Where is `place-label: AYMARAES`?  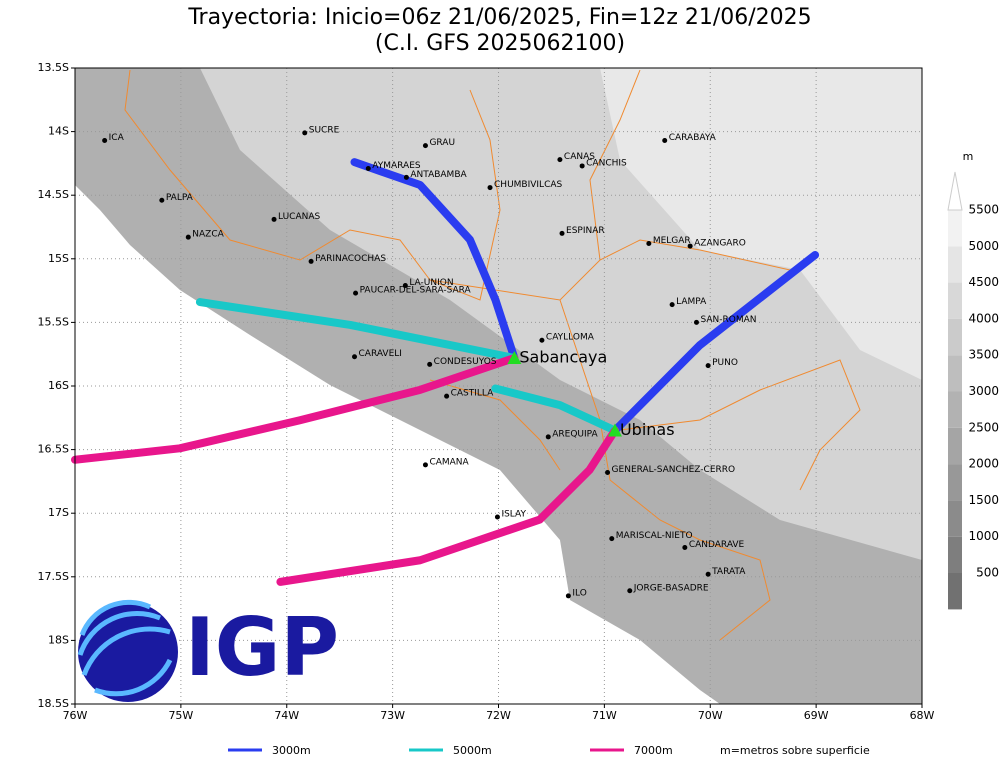
place-label: AYMARAES is located at coordinates (396, 166).